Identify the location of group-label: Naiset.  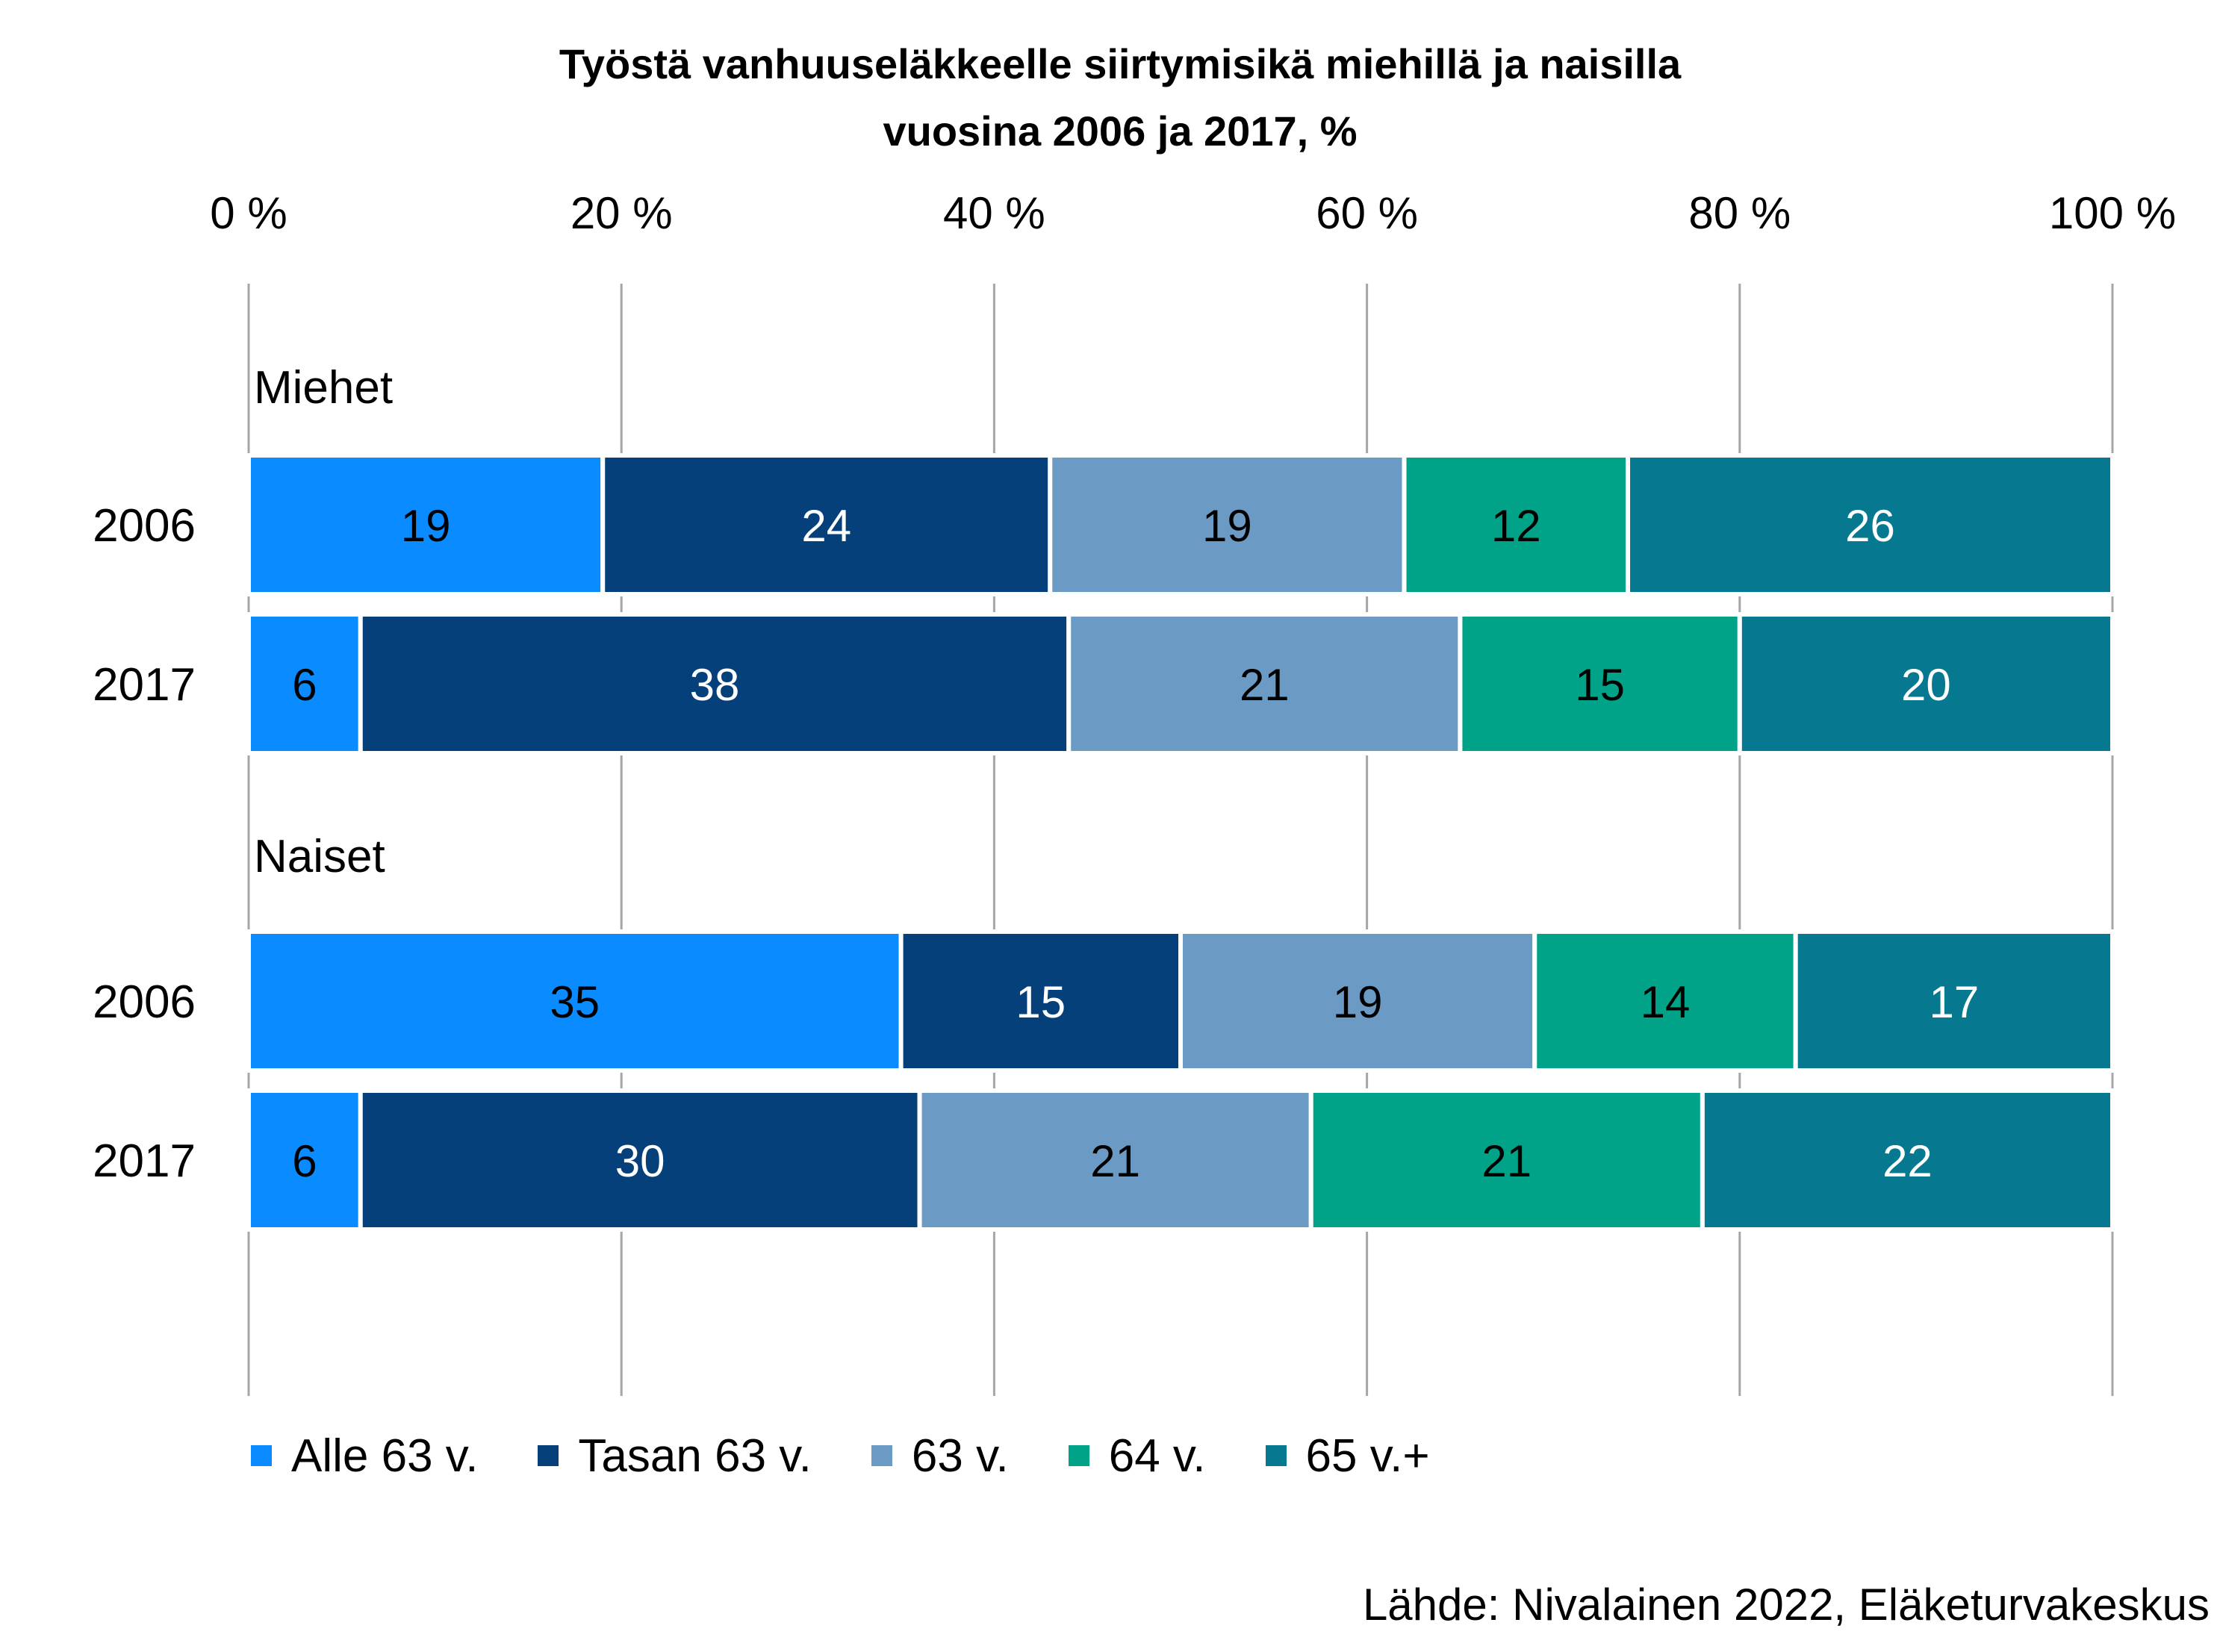
(320, 857).